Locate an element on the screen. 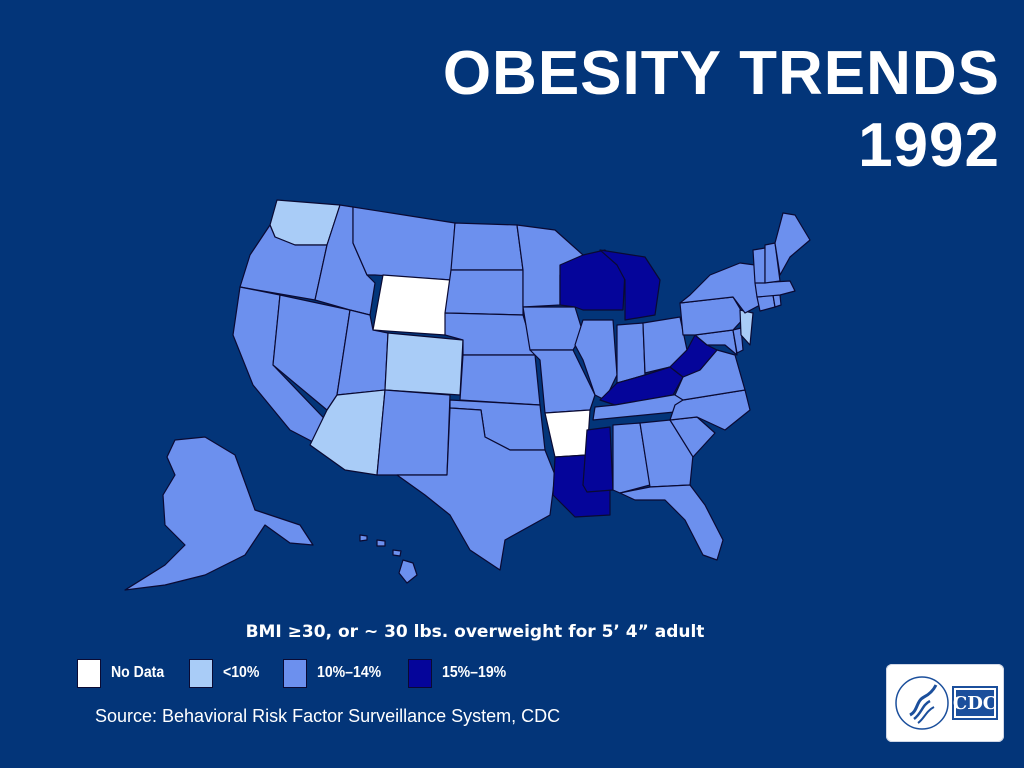  slide-title: OBESITY TRENDS 1992 is located at coordinates (721, 110).